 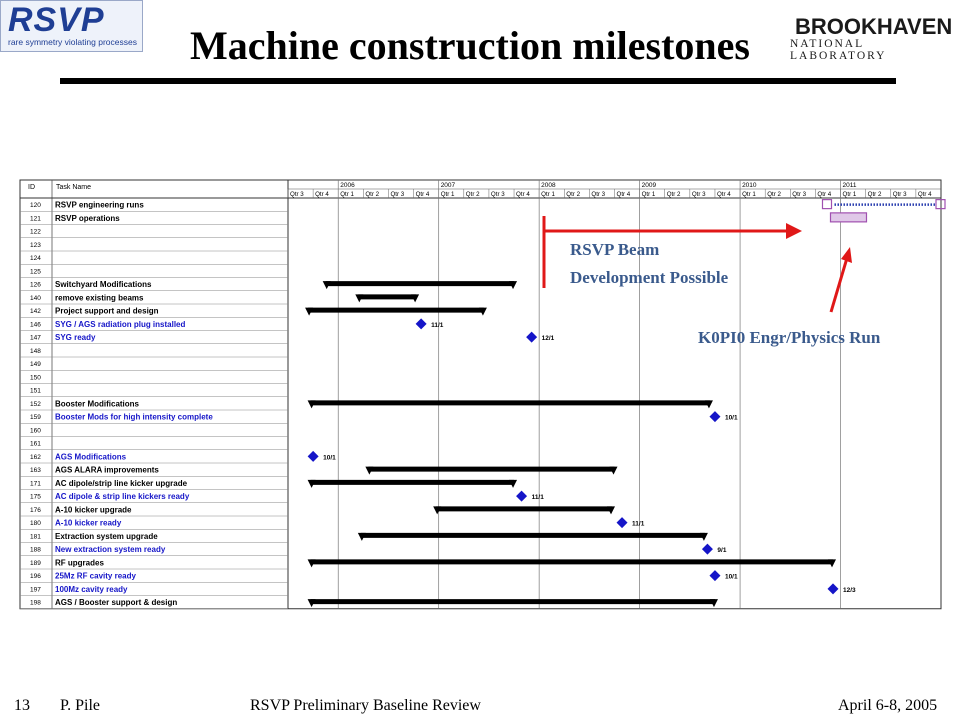 What do you see at coordinates (789, 337) in the screenshot?
I see `k0pi0-run-label: K0PI0 Engr/Physics Run` at bounding box center [789, 337].